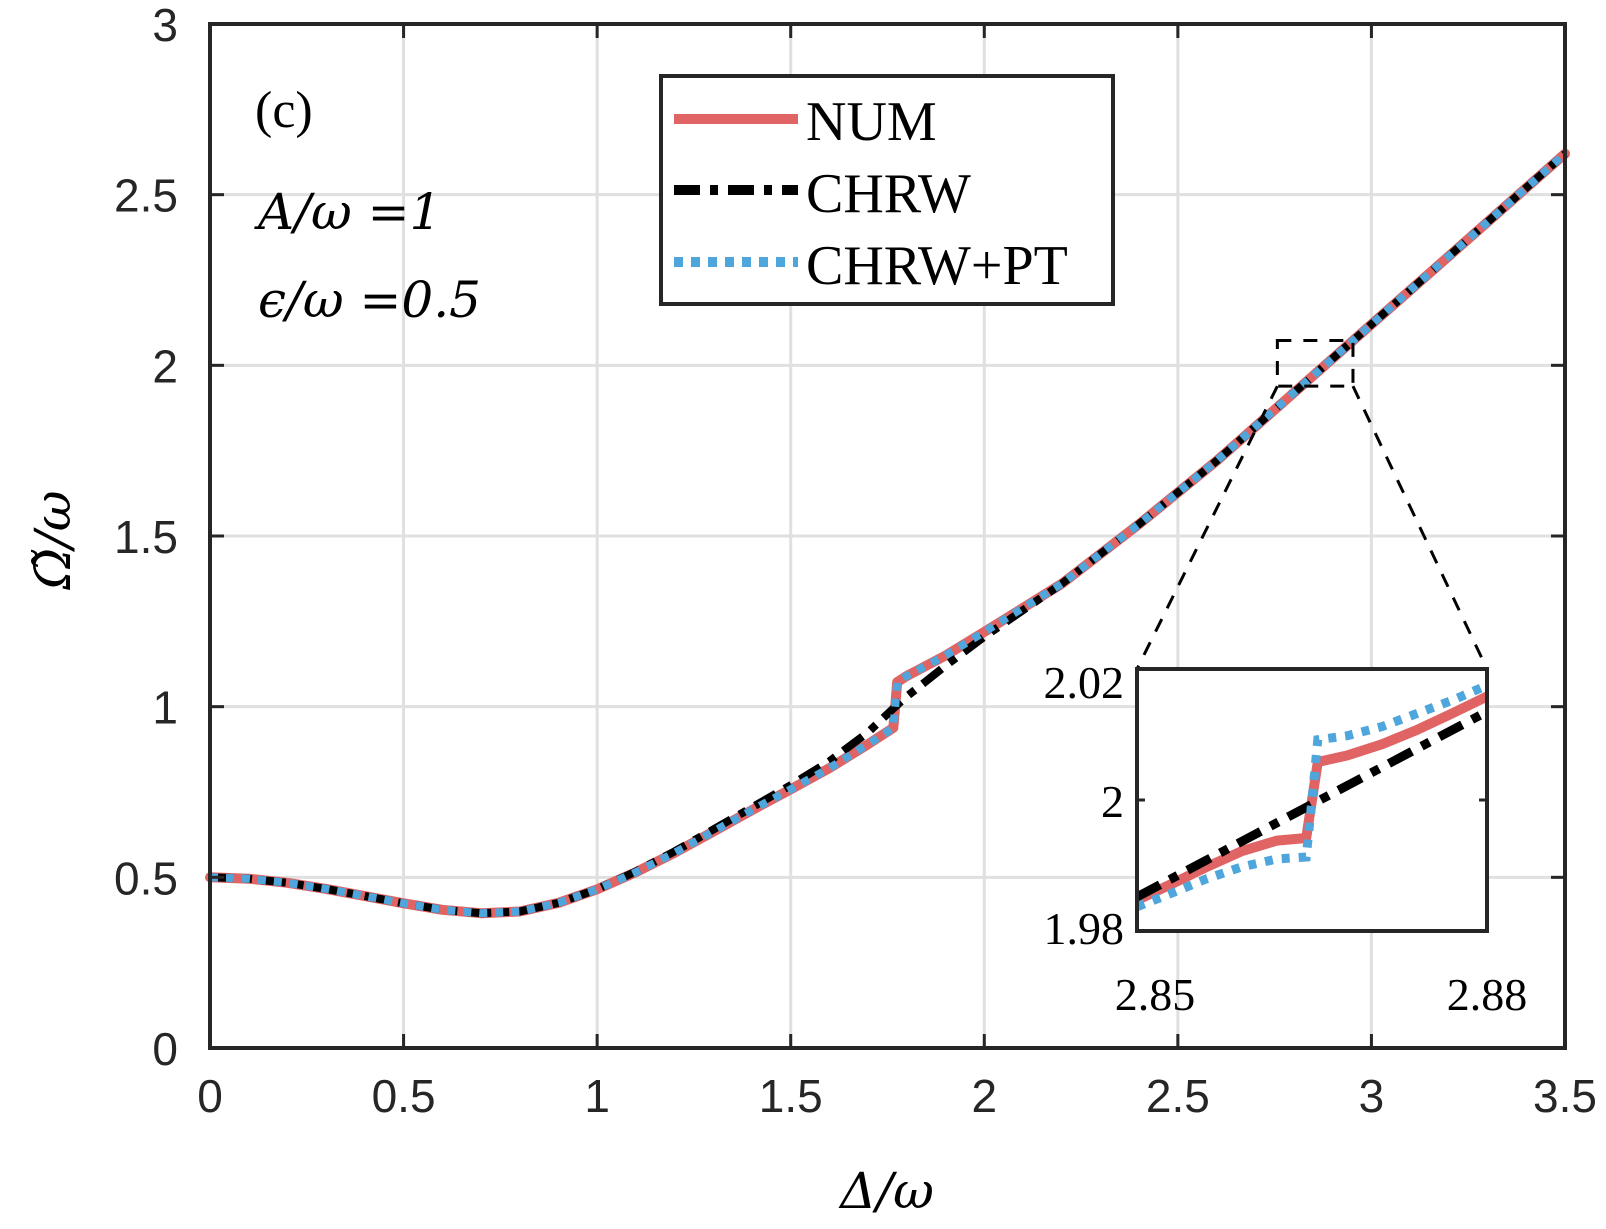  I want to click on x-tick-label: 2.5, so click(1178, 1096).